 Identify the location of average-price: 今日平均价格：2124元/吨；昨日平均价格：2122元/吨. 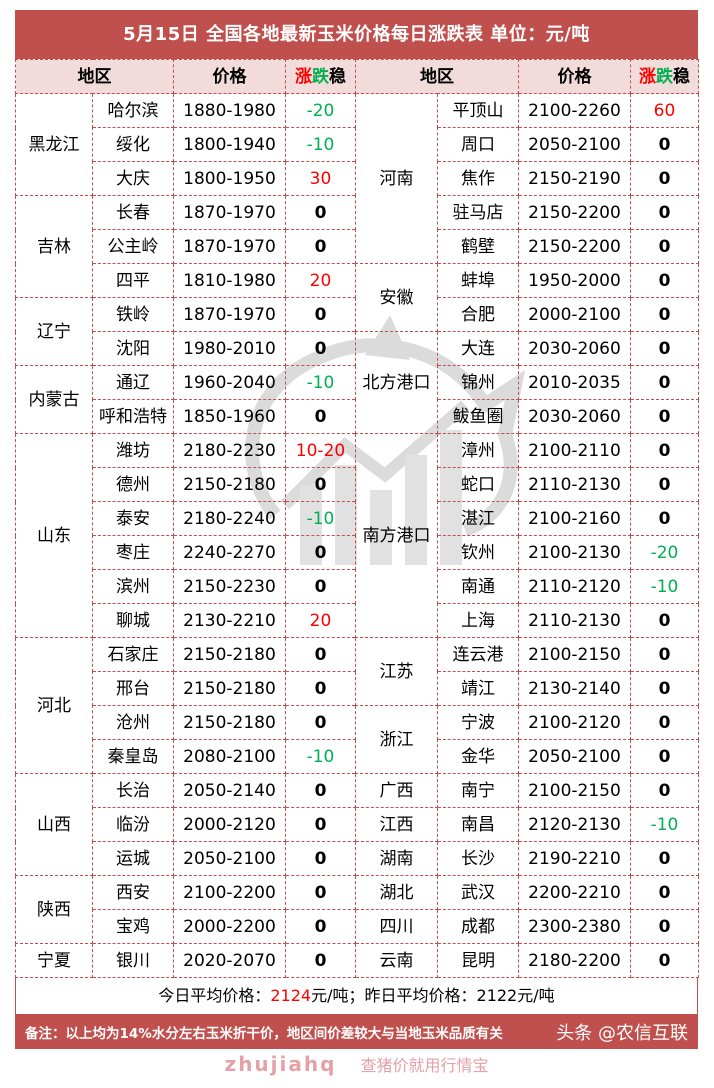
(356, 996).